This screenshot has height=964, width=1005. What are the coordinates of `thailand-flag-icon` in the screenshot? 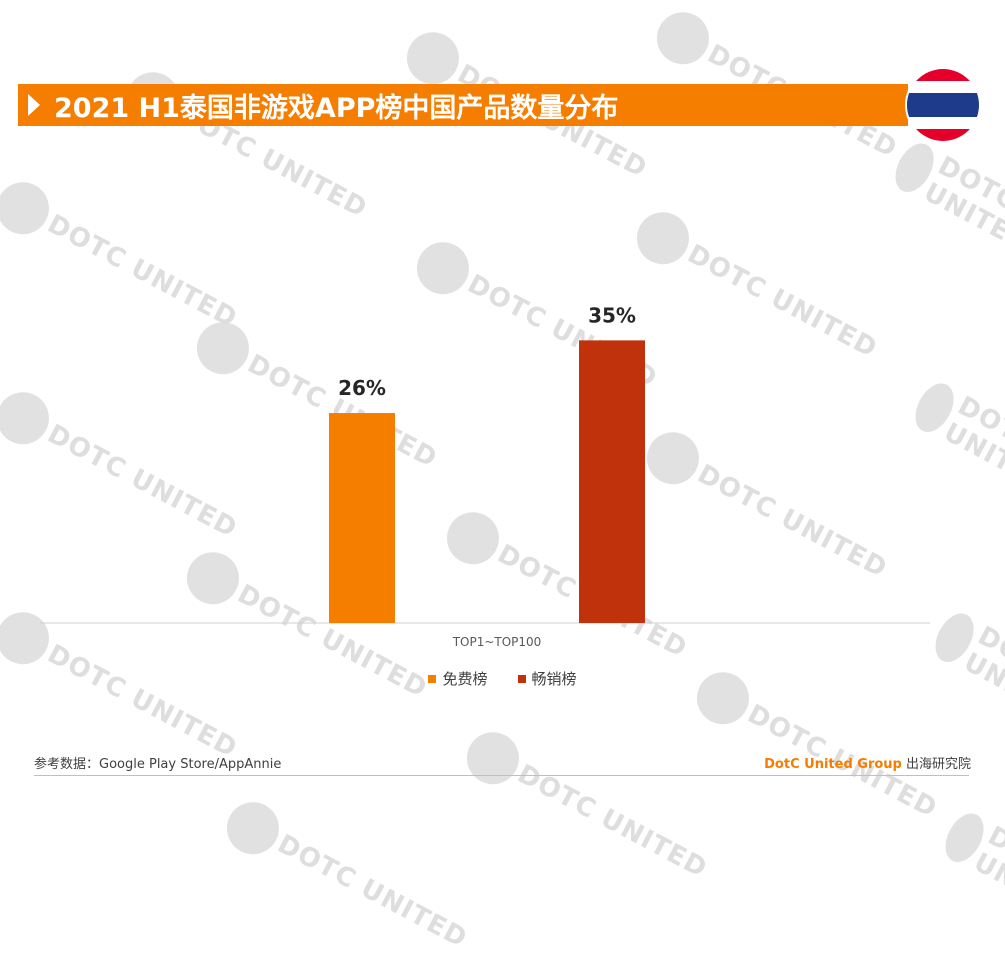 It's located at (943, 105).